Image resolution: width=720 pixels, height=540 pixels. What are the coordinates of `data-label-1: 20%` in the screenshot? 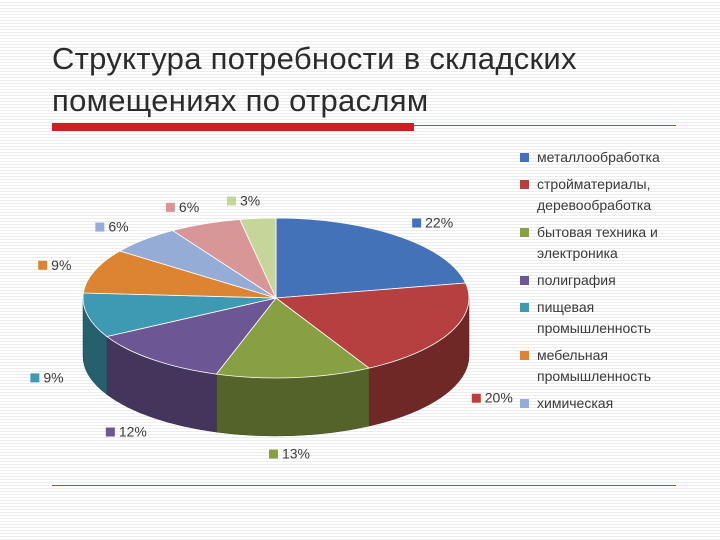 It's located at (492, 398).